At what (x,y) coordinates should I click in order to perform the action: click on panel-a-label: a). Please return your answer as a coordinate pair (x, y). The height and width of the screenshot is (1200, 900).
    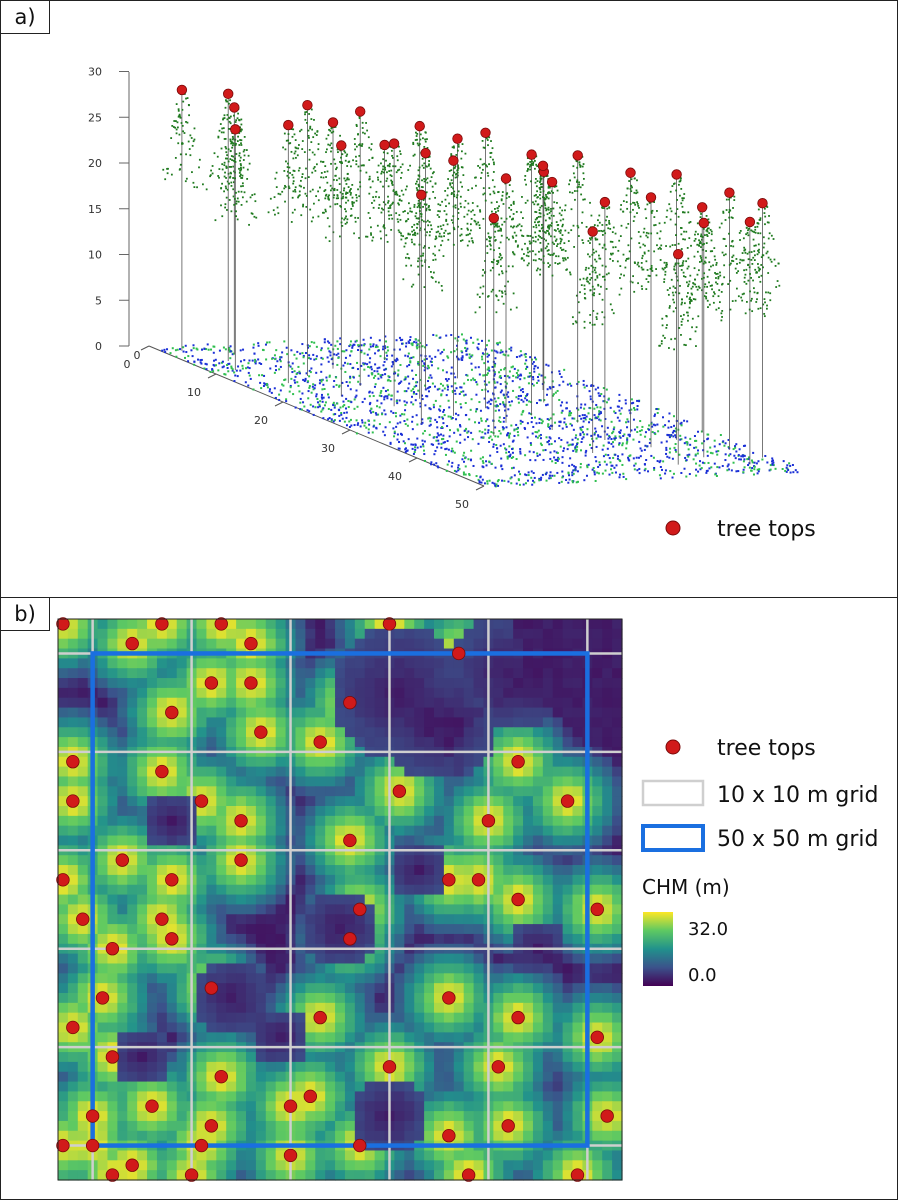
    Looking at the image, I should click on (25, 17).